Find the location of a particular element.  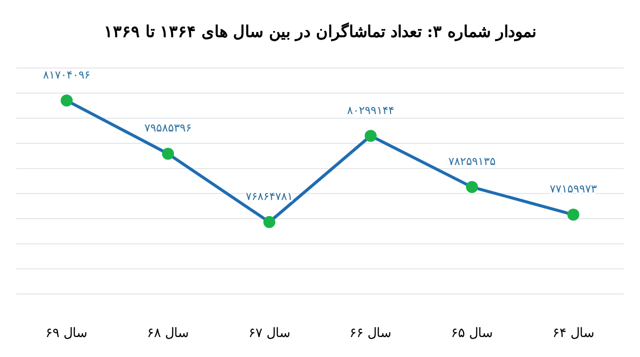

x-tick-label: سال ۶۴ is located at coordinates (573, 333).